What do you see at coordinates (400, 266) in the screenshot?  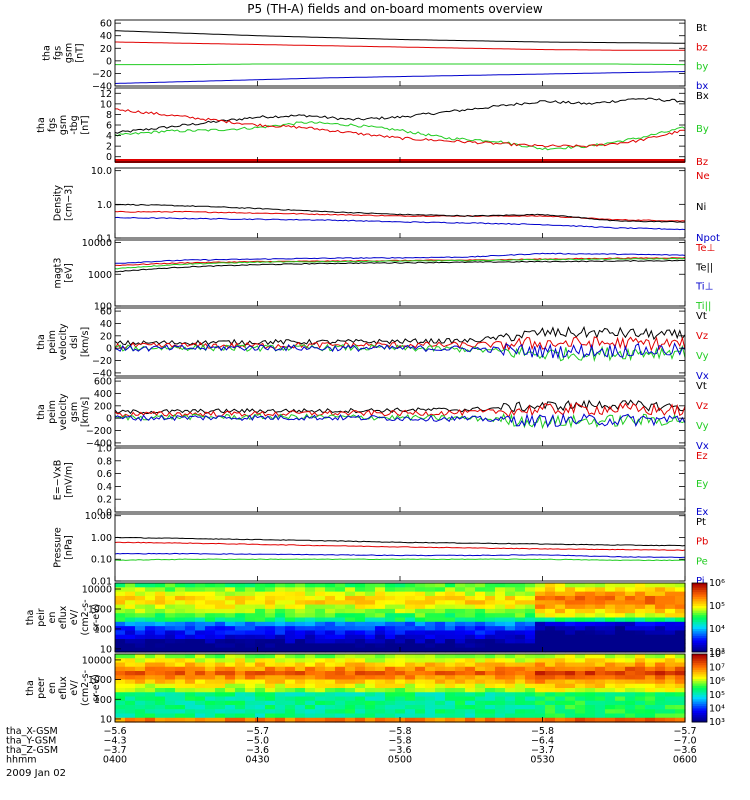 I see `series-line-Te||` at bounding box center [400, 266].